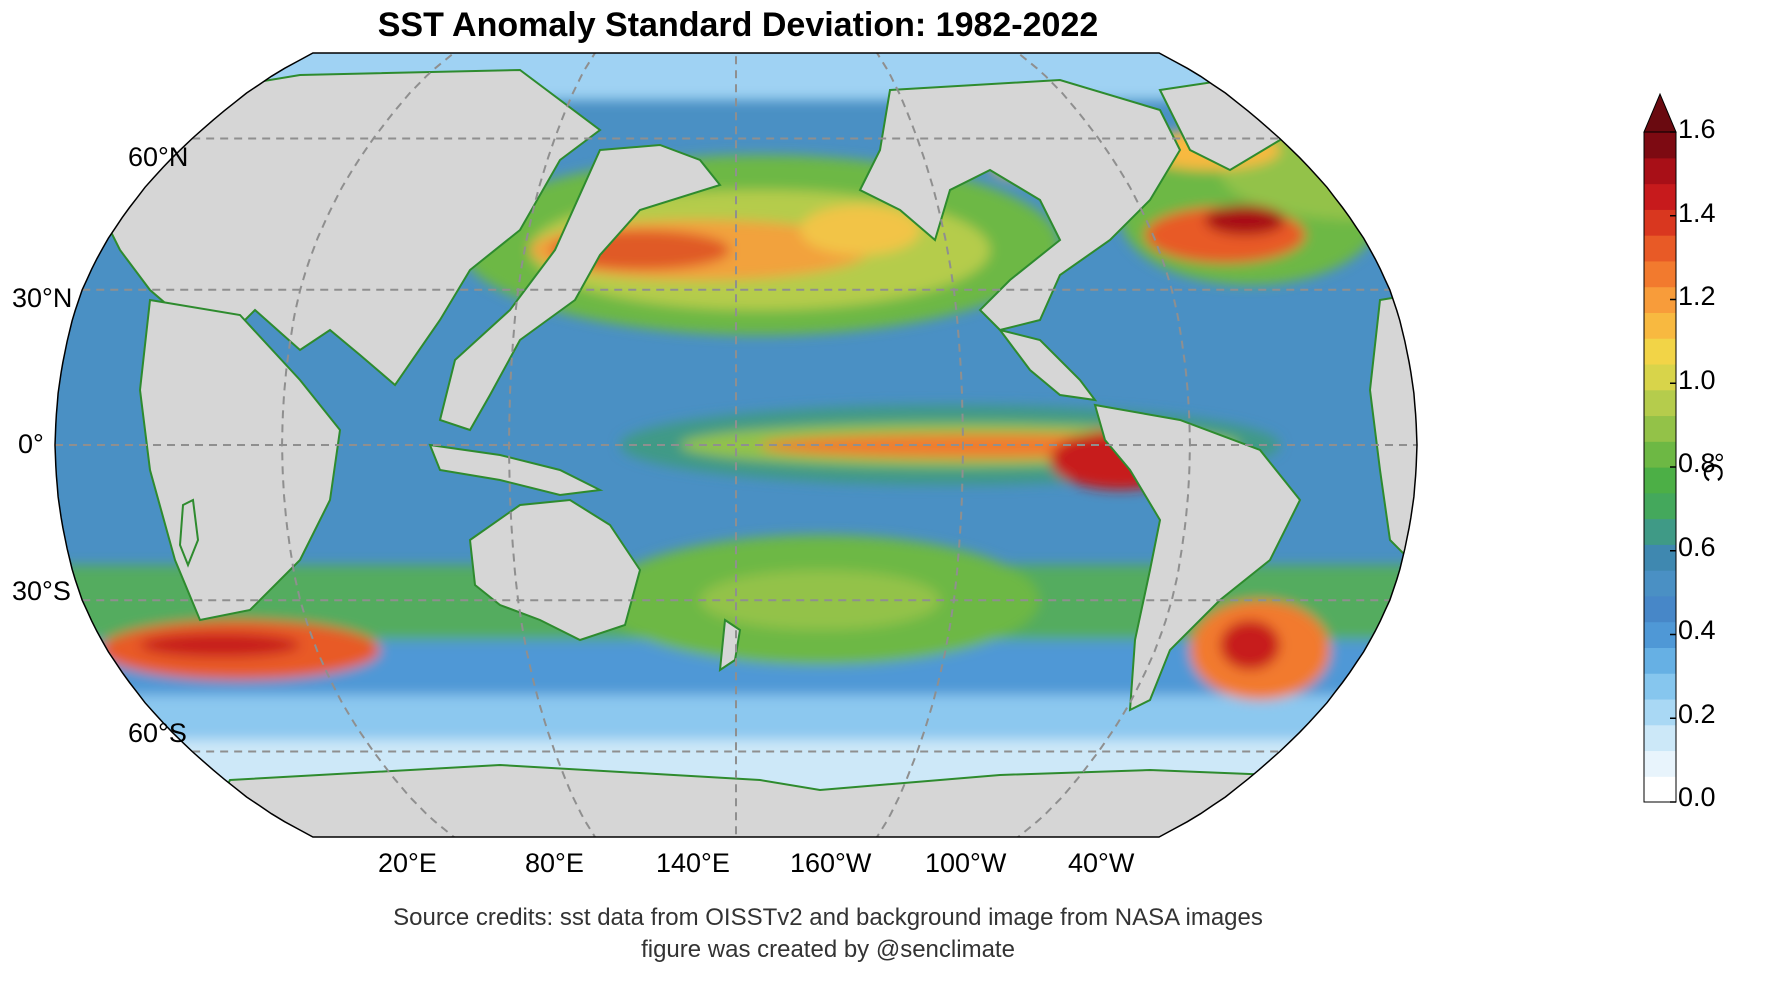 This screenshot has width=1766, height=1002. What do you see at coordinates (1697, 296) in the screenshot?
I see `colorbar-tick-1-2: 1.2` at bounding box center [1697, 296].